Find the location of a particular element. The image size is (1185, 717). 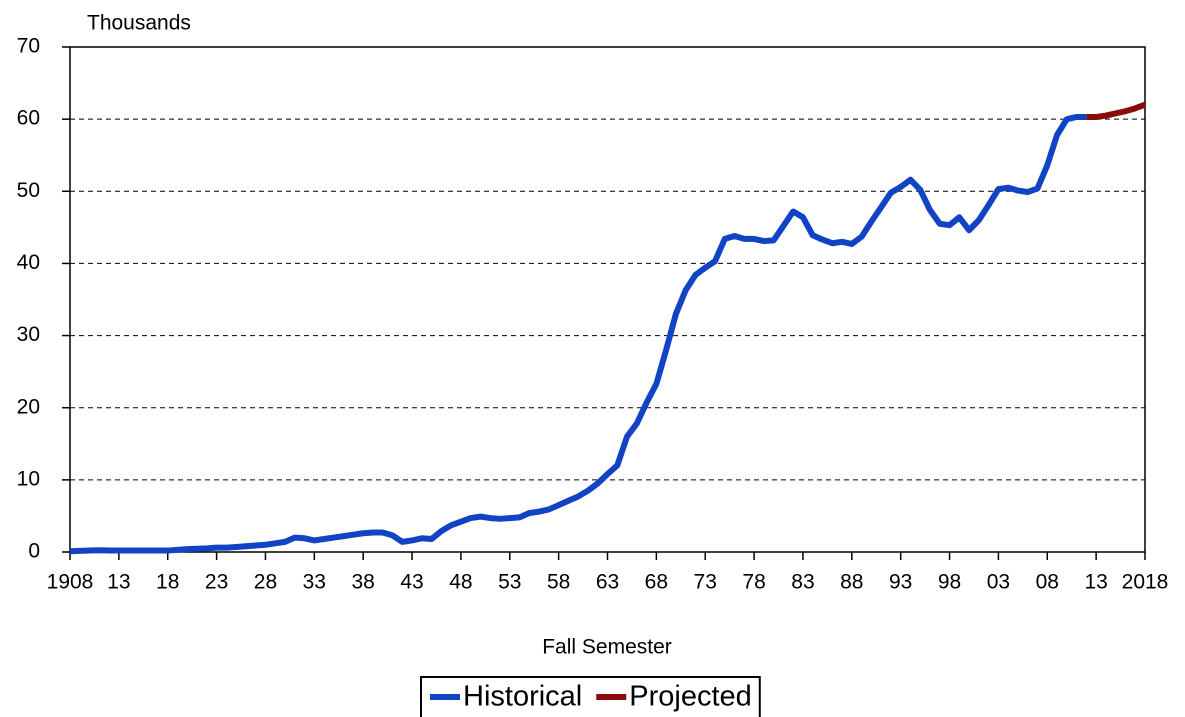

x-tick-label: 53 is located at coordinates (509, 582).